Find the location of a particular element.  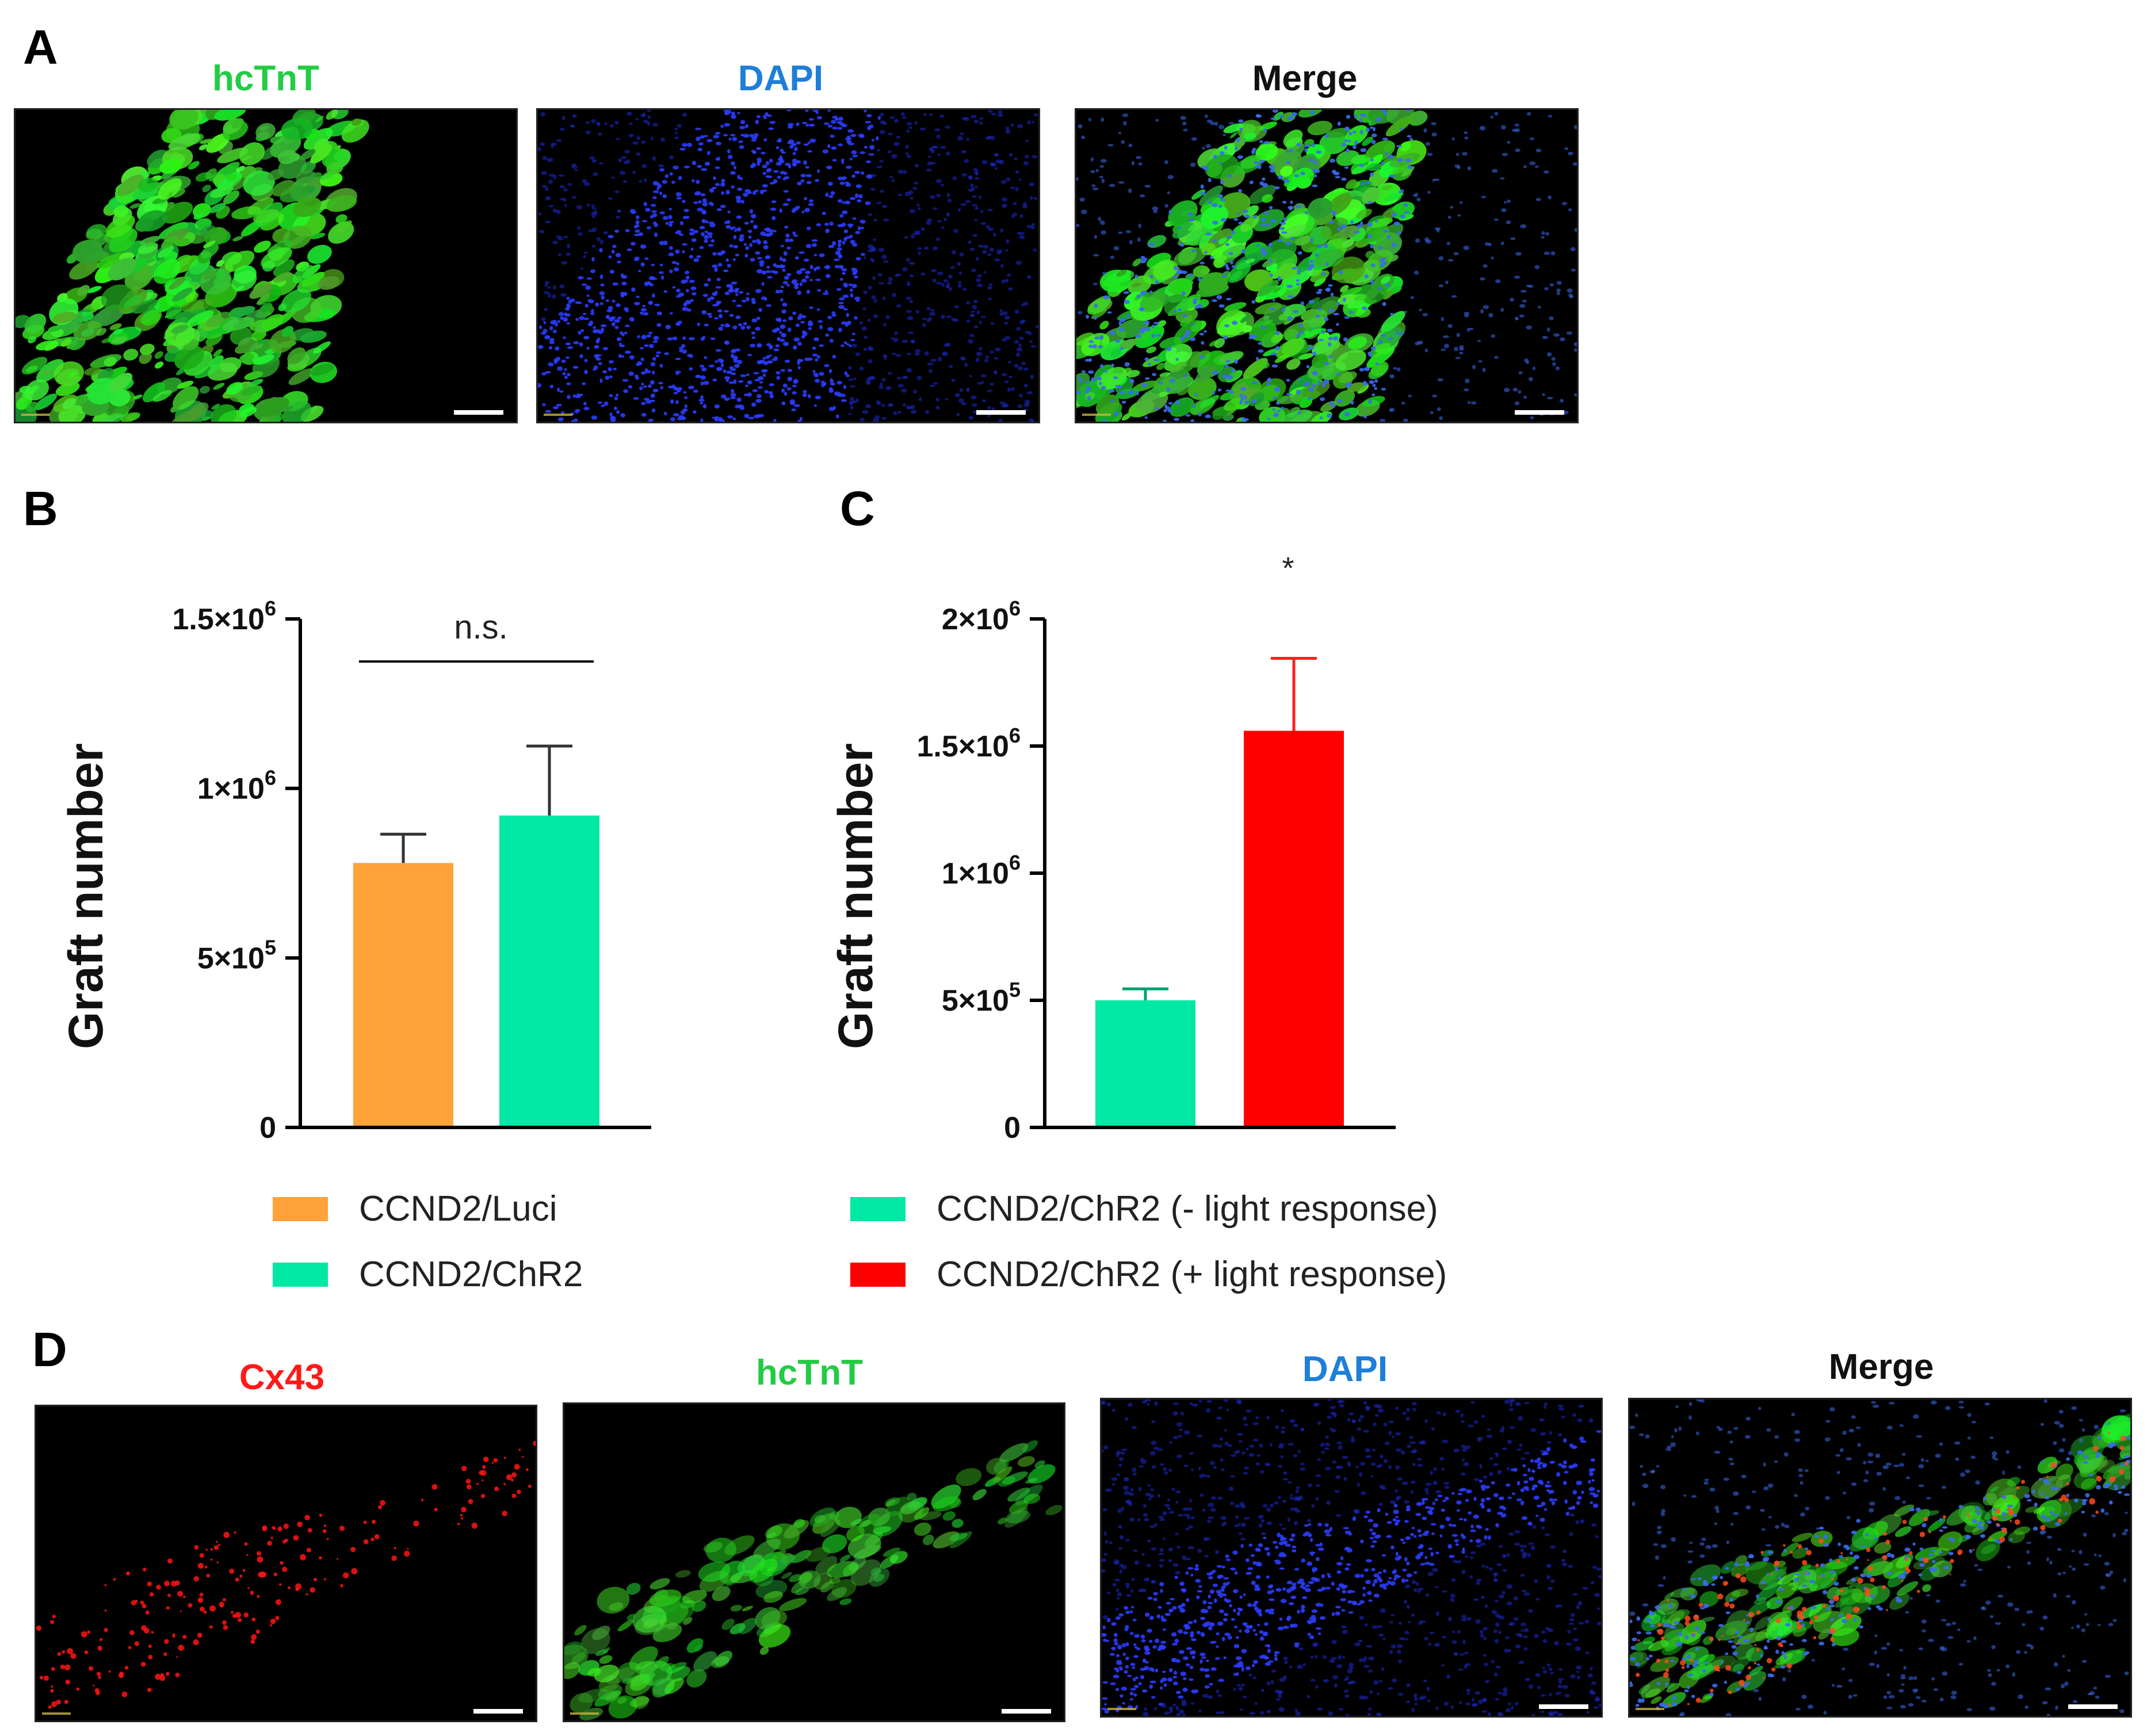

panel-d-merge-image is located at coordinates (1880, 1558).